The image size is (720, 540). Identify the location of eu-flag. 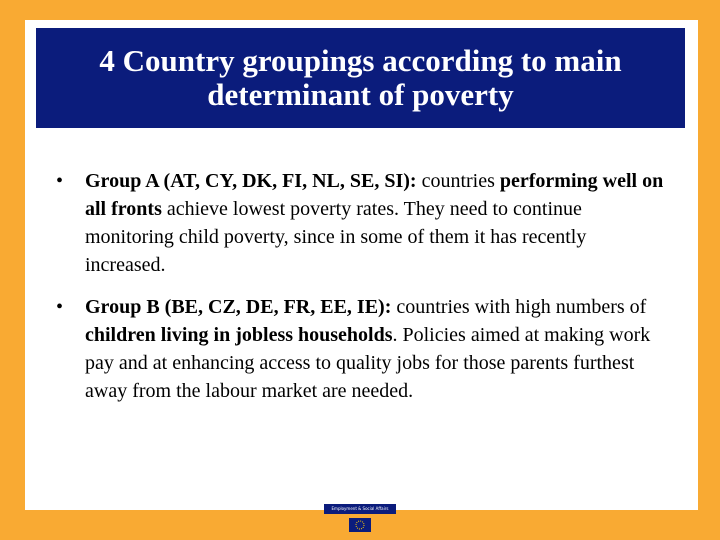
(360, 525).